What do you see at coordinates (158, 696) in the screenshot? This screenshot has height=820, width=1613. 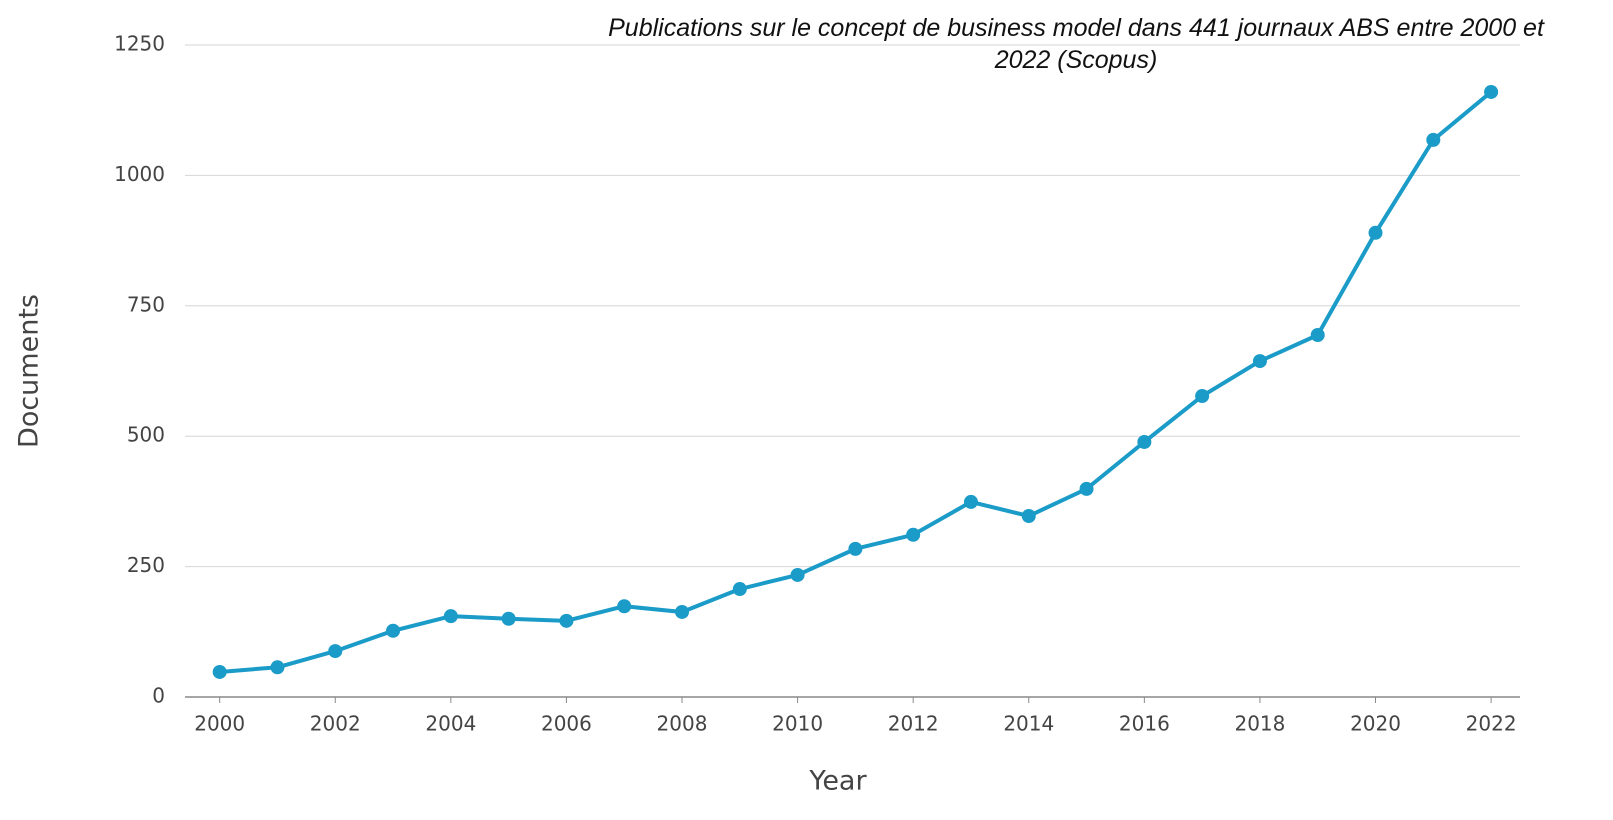 I see `y-tick-label: 0` at bounding box center [158, 696].